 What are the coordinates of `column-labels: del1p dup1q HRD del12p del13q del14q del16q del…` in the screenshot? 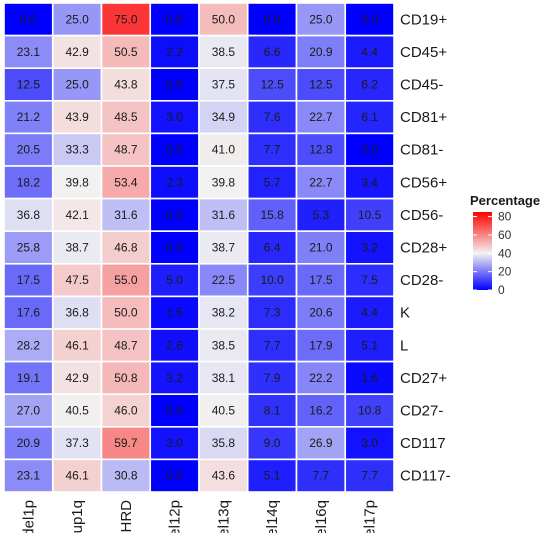 It's located at (199, 516).